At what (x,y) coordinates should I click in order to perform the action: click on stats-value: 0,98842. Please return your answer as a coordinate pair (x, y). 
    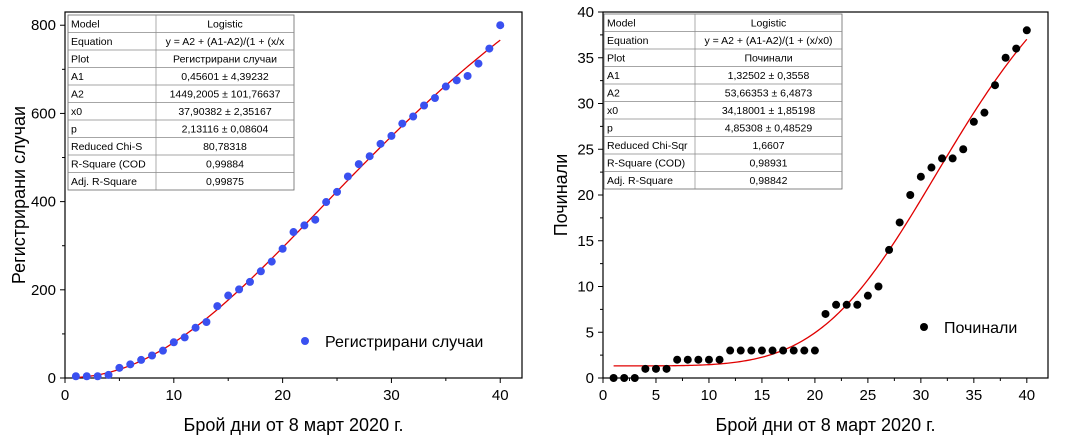
    Looking at the image, I should click on (769, 181).